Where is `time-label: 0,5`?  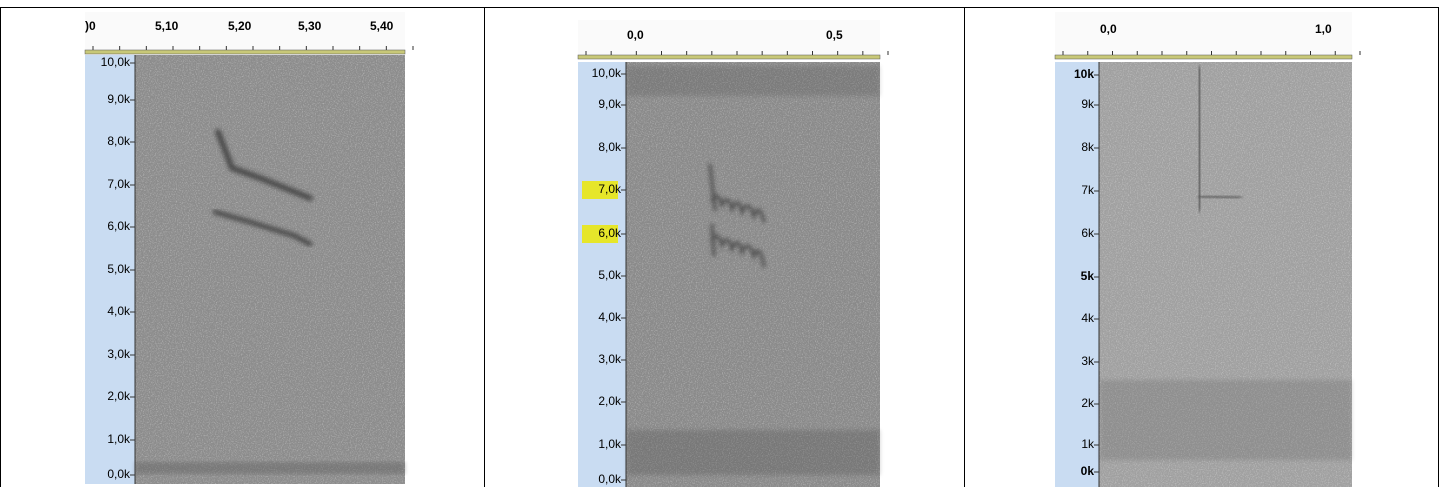
time-label: 0,5 is located at coordinates (834, 35).